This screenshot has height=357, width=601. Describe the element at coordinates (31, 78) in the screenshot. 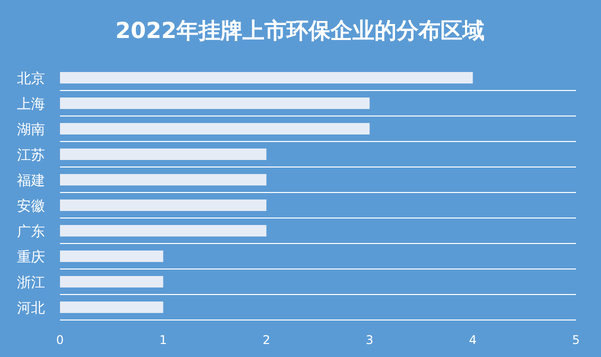

I see `y-tick-label: 北京` at that location.